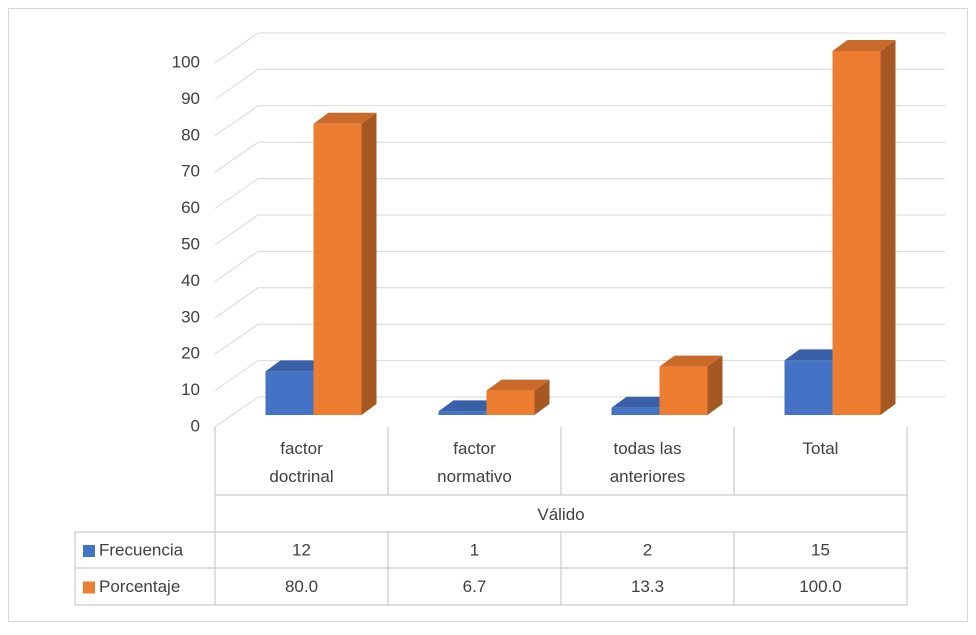  What do you see at coordinates (190, 207) in the screenshot?
I see `y-tick-label: 60` at bounding box center [190, 207].